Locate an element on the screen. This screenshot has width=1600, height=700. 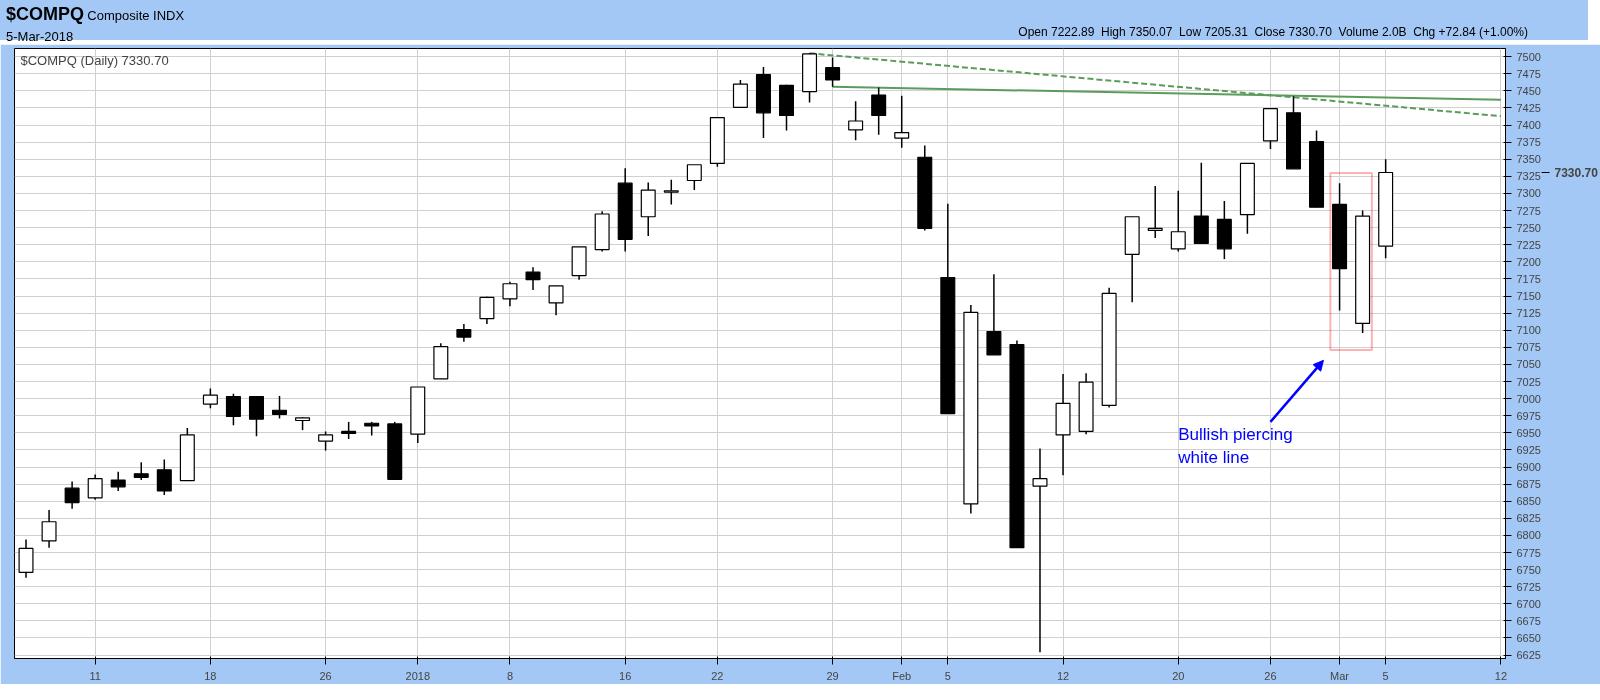
y-tick-label: 7375 is located at coordinates (1528, 142).